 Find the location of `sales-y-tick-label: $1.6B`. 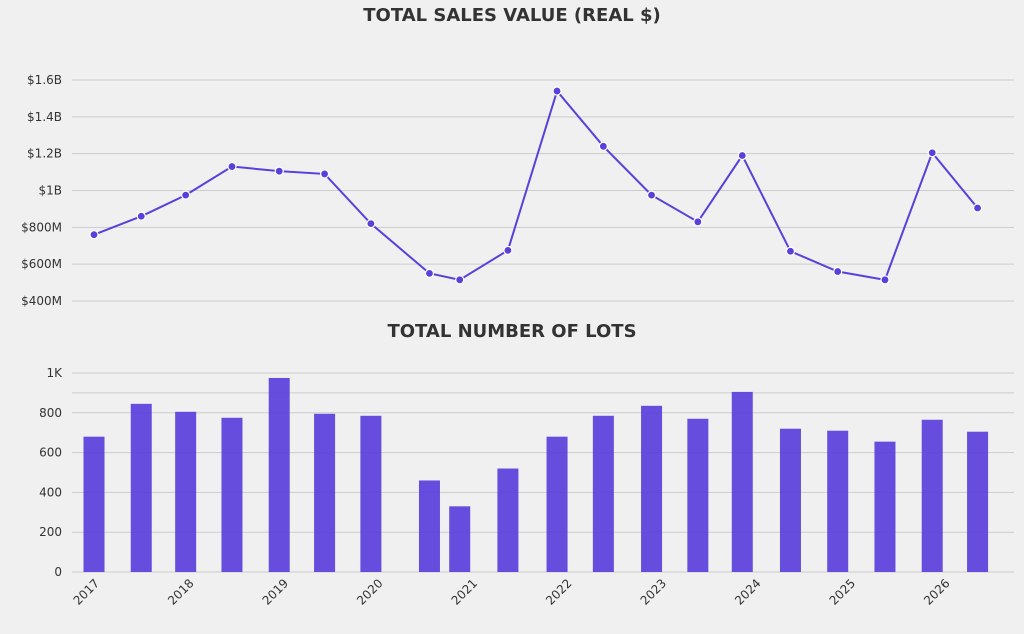

sales-y-tick-label: $1.6B is located at coordinates (44, 80).